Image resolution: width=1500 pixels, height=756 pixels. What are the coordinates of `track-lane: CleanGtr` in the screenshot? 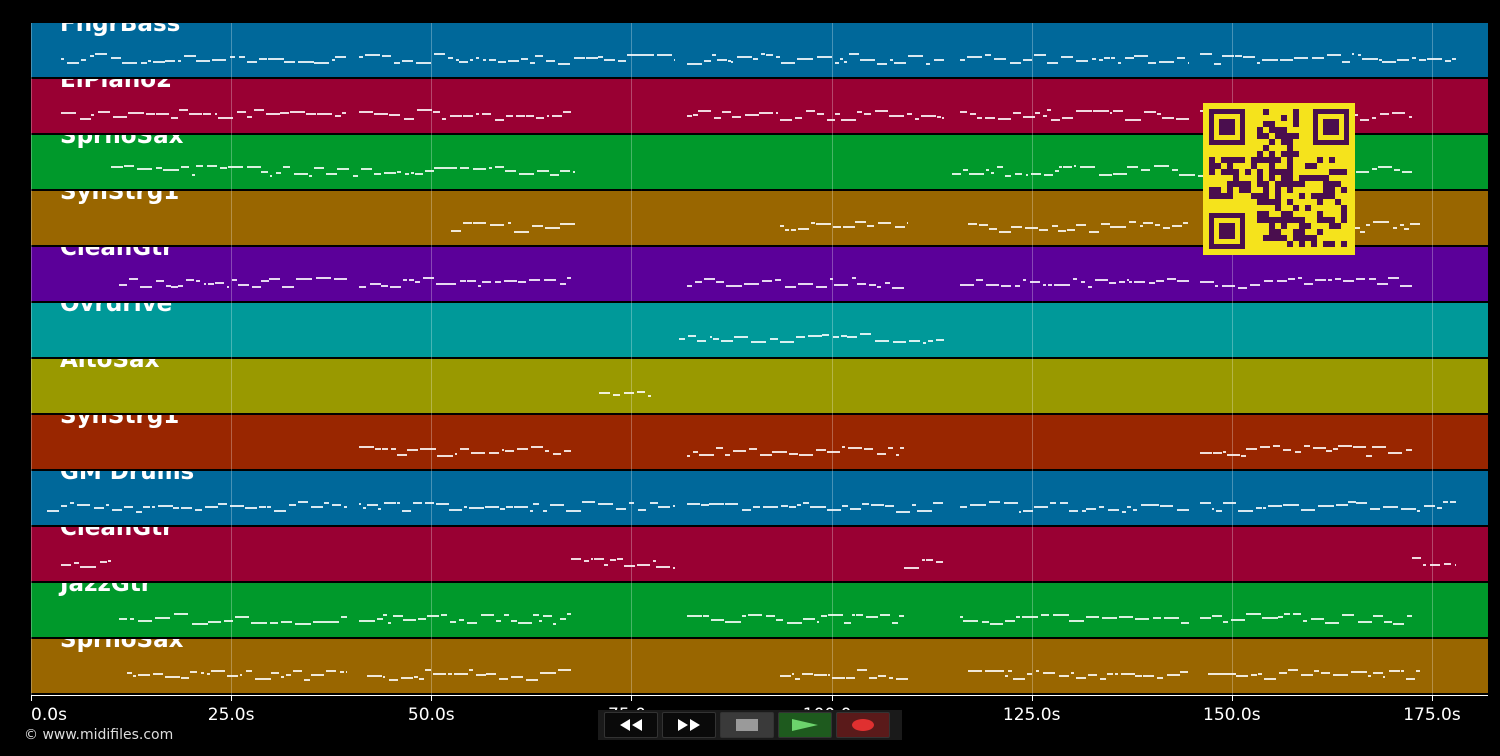 It's located at (759, 555).